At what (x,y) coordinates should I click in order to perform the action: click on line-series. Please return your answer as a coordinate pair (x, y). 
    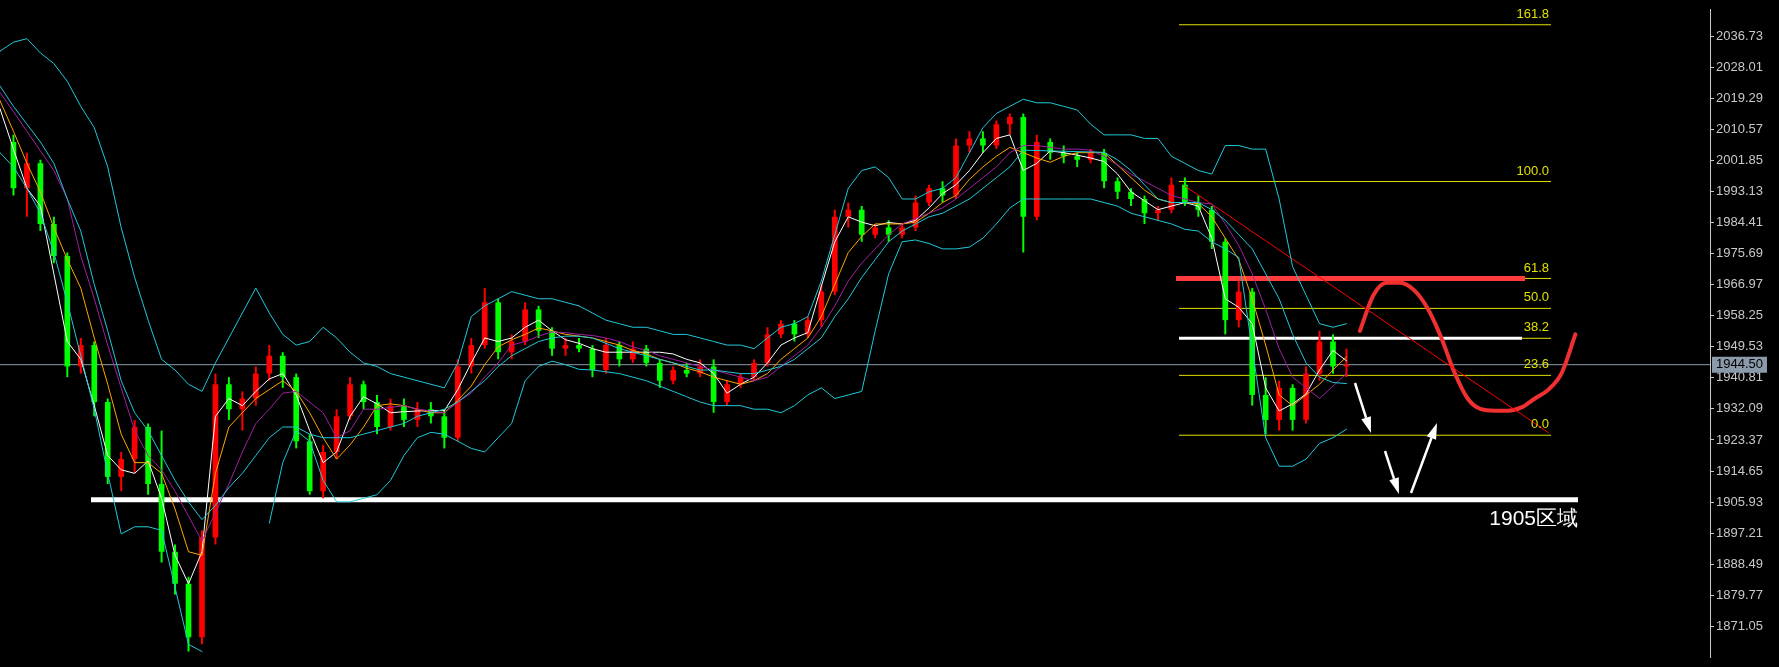
    Looking at the image, I should click on (1467, 346).